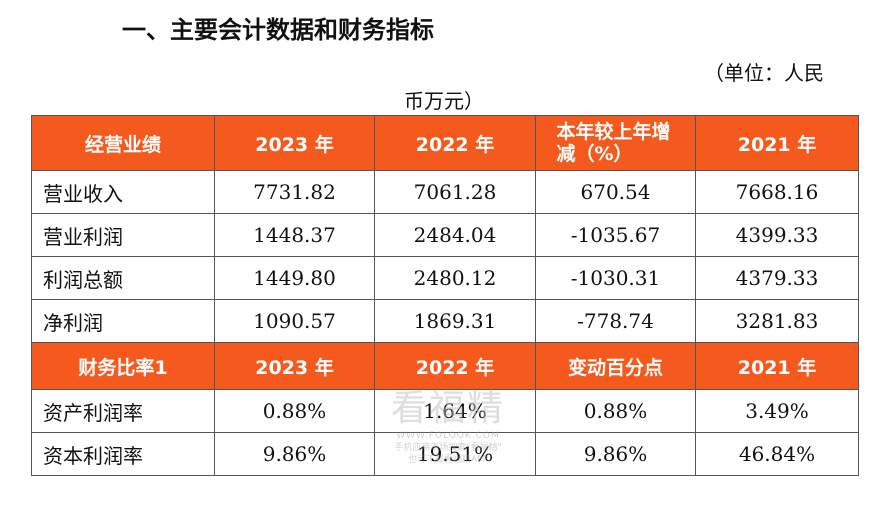 The image size is (895, 508). I want to click on cell-change: 670.54, so click(615, 192).